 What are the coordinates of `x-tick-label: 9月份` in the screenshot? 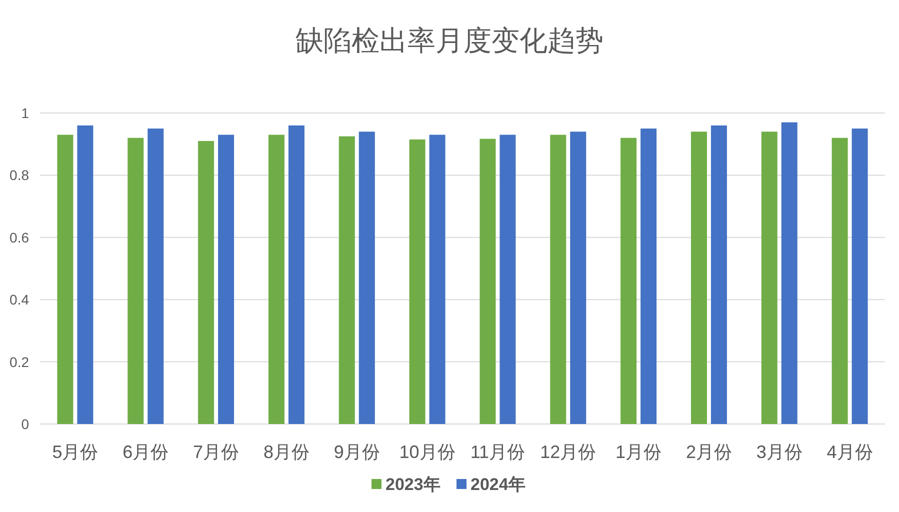 It's located at (357, 452).